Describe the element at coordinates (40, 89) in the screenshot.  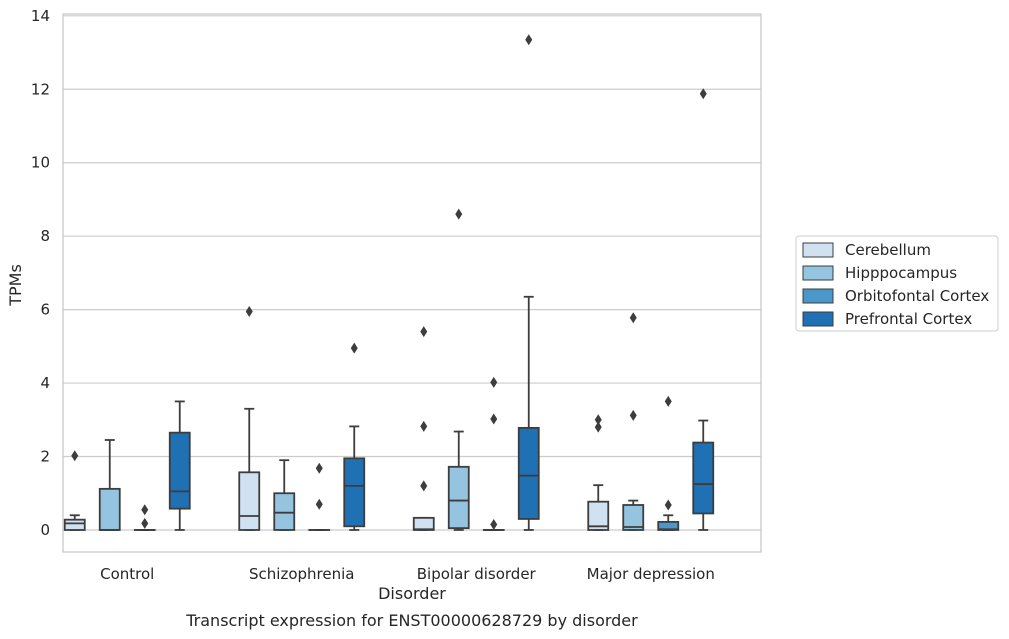
I see `y-tick-label-12: 12` at that location.